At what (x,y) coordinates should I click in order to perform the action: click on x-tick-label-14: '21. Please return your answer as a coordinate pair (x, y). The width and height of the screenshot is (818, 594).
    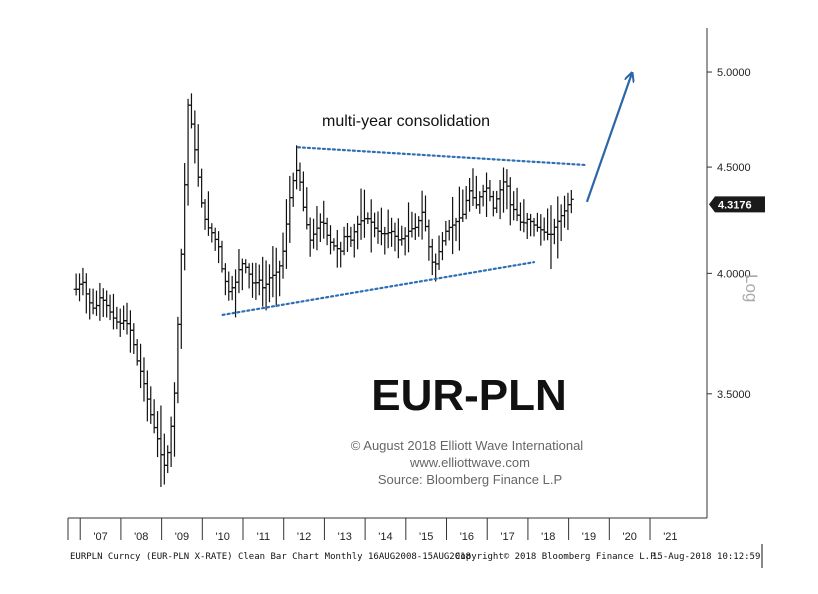
    Looking at the image, I should click on (670, 537).